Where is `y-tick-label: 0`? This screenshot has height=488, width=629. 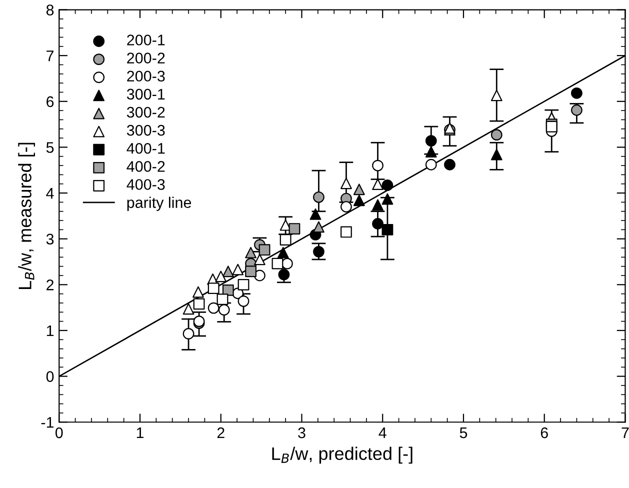
y-tick-label: 0 is located at coordinates (50, 376).